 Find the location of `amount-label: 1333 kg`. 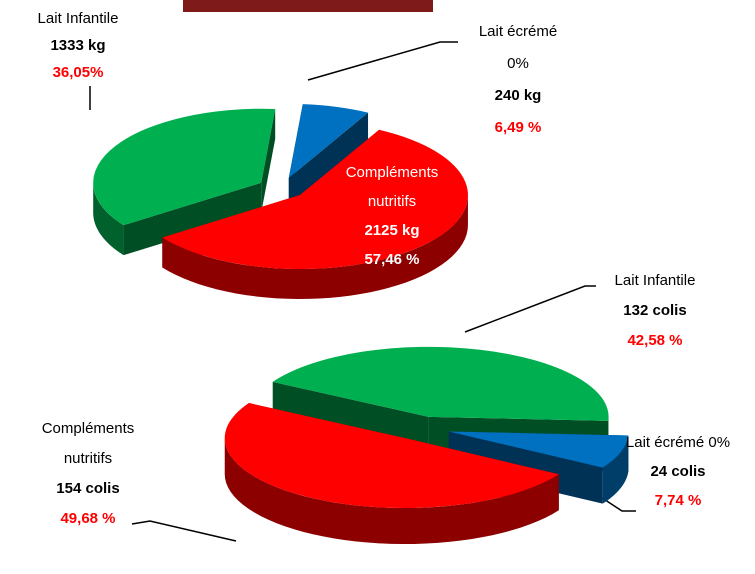

amount-label: 1333 kg is located at coordinates (78, 45).